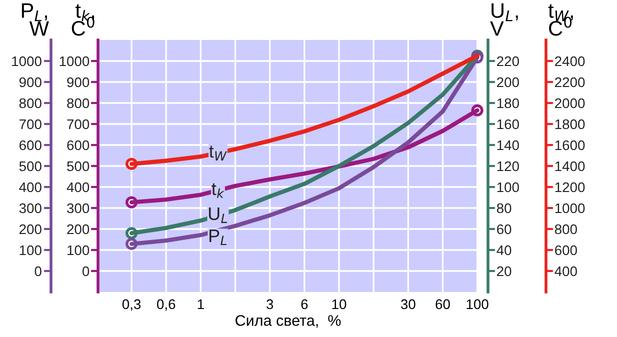  Describe the element at coordinates (78, 145) in the screenshot. I see `y-tick-label: 600` at that location.